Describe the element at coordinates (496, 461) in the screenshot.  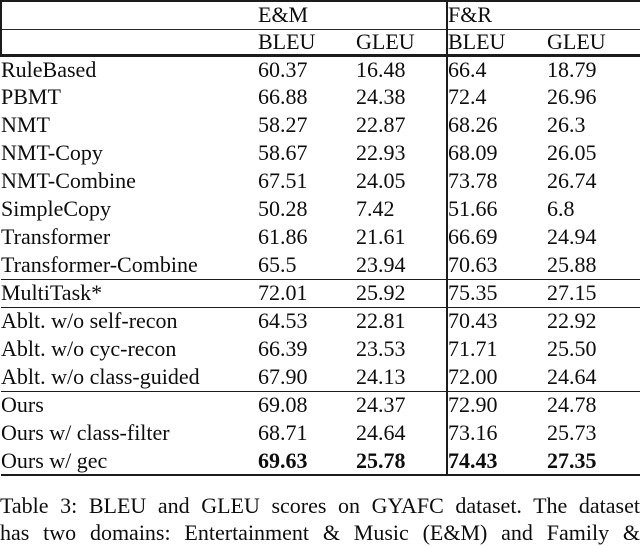
I see `score-cell: 74.43` at that location.